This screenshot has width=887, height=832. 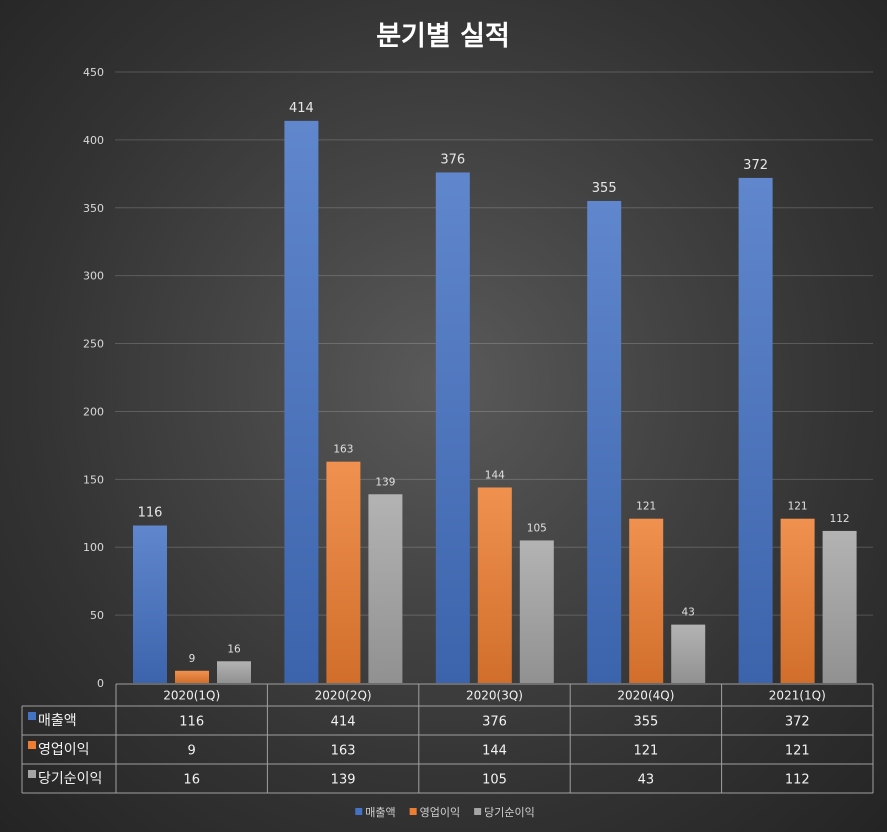 What do you see at coordinates (343, 696) in the screenshot?
I see `table-header-category: 2020(2Q)` at bounding box center [343, 696].